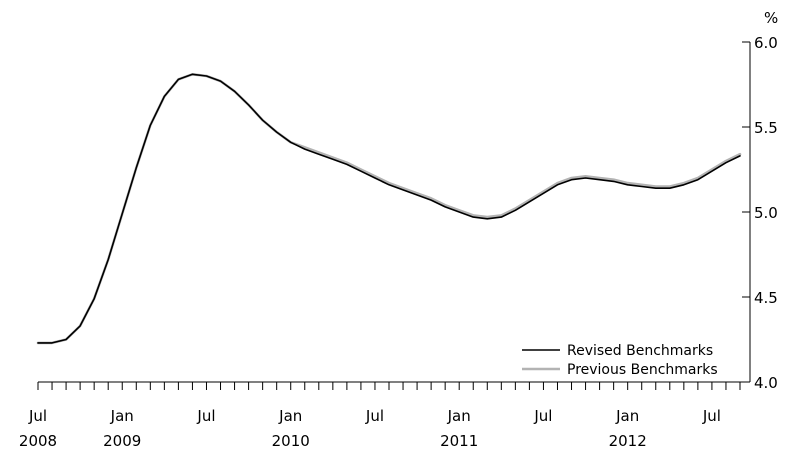 The width and height of the screenshot is (797, 450). I want to click on y-tick-label: 4.5, so click(766, 298).